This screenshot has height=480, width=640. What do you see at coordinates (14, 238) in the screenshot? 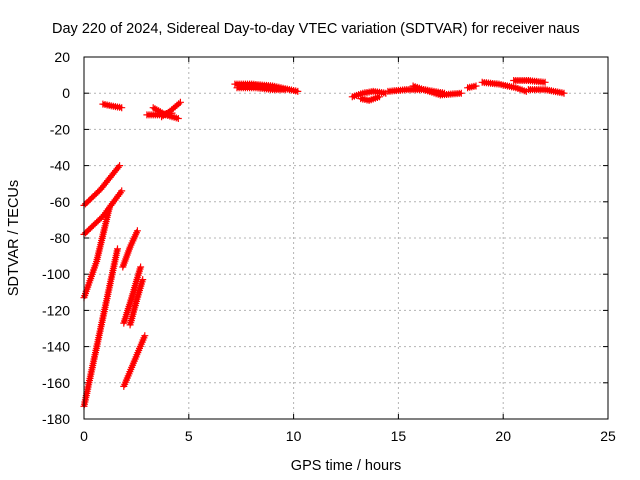
I see `y-axis-label: SDTVAR / TECUs` at bounding box center [14, 238].